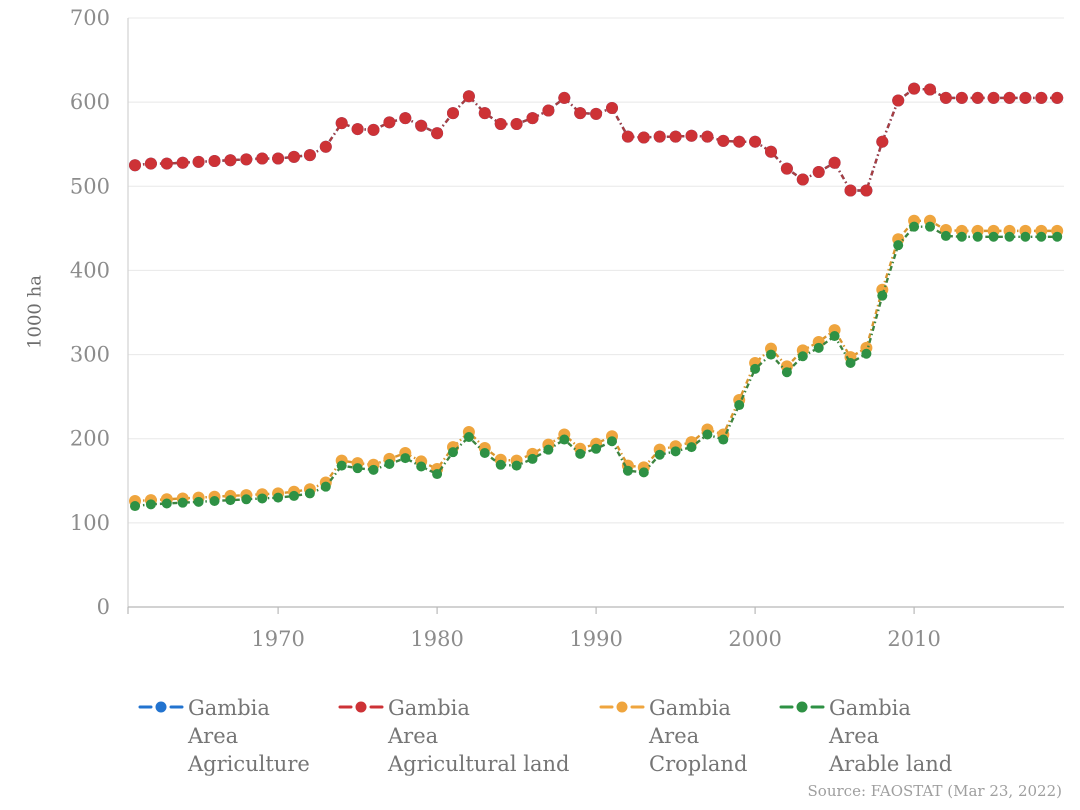 The width and height of the screenshot is (1080, 810). What do you see at coordinates (453, 736) in the screenshot?
I see `legend-item-agricultural-land: Gambia Area Agricultural land` at bounding box center [453, 736].